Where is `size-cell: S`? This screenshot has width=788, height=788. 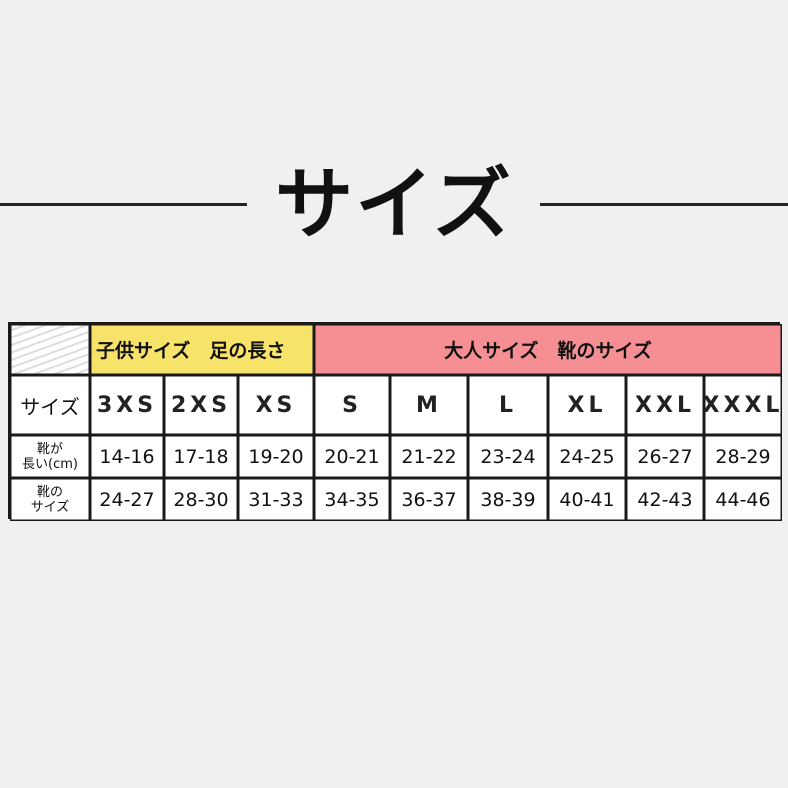 size-cell: S is located at coordinates (352, 405).